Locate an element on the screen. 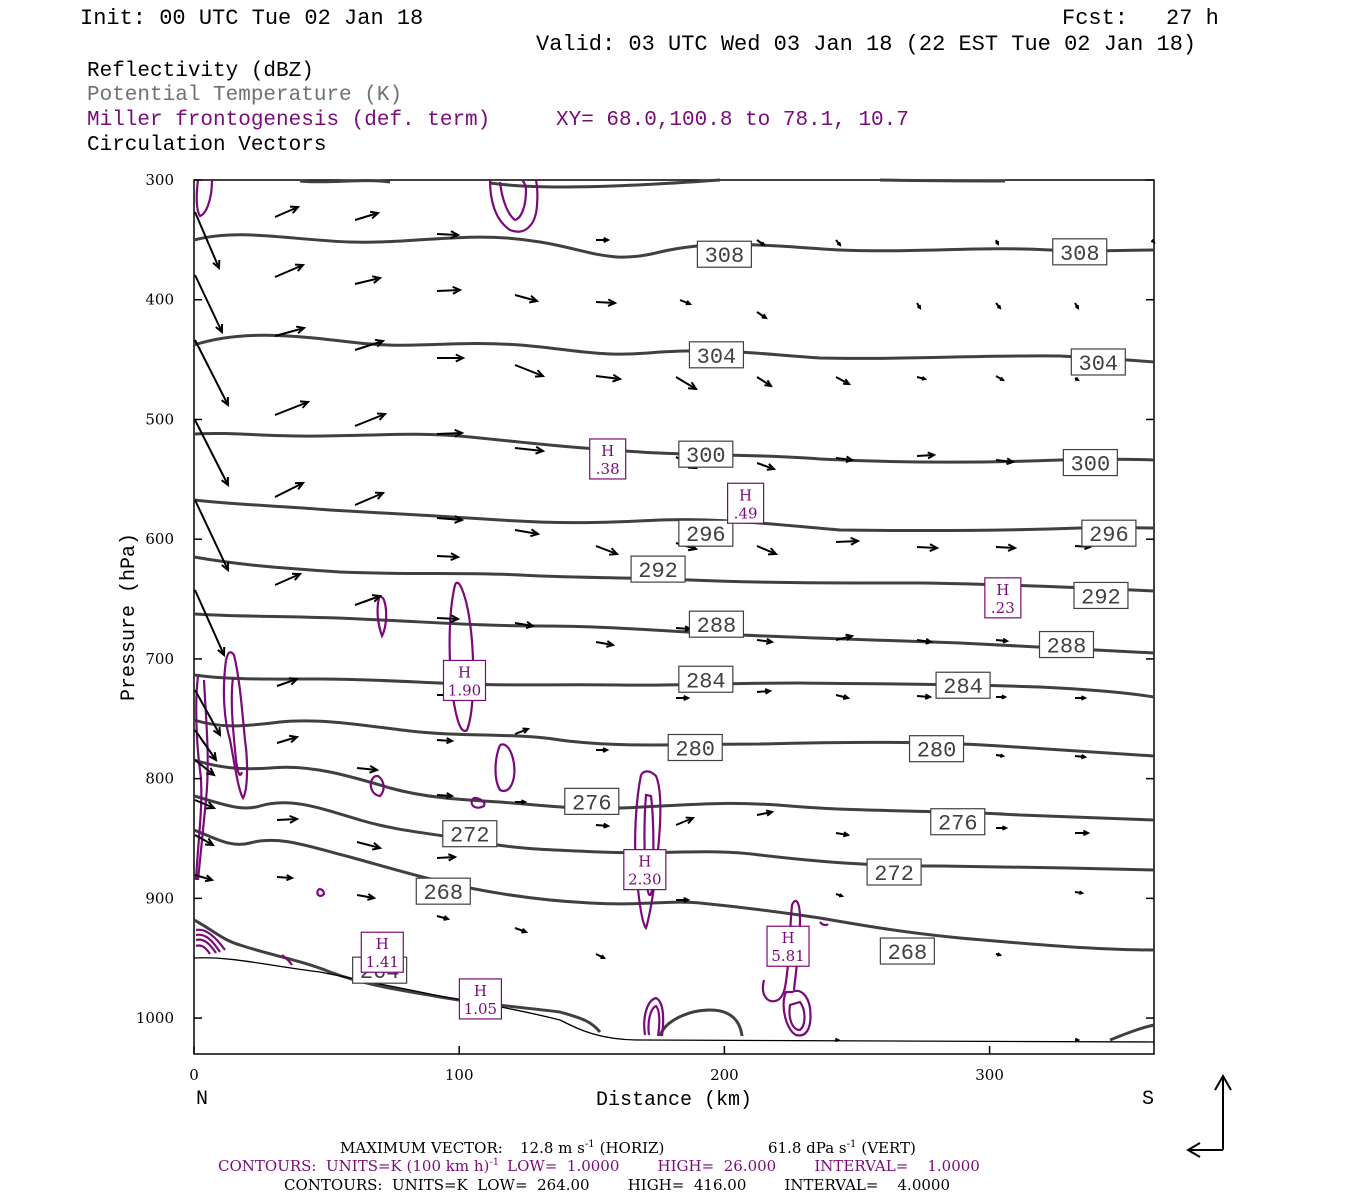 The width and height of the screenshot is (1350, 1200). frontogenesis-max-label: H2.30 is located at coordinates (645, 870).